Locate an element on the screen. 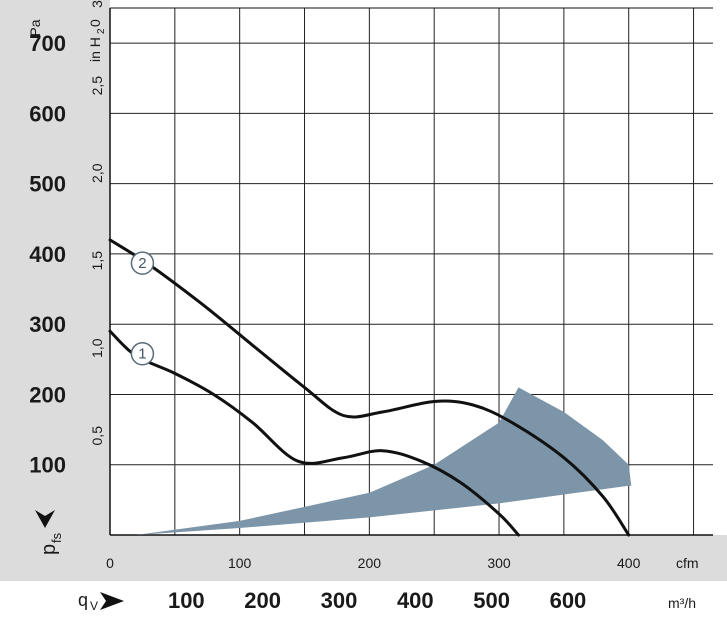 The height and width of the screenshot is (626, 727). x-secondary-tick-label: 600 is located at coordinates (568, 600).